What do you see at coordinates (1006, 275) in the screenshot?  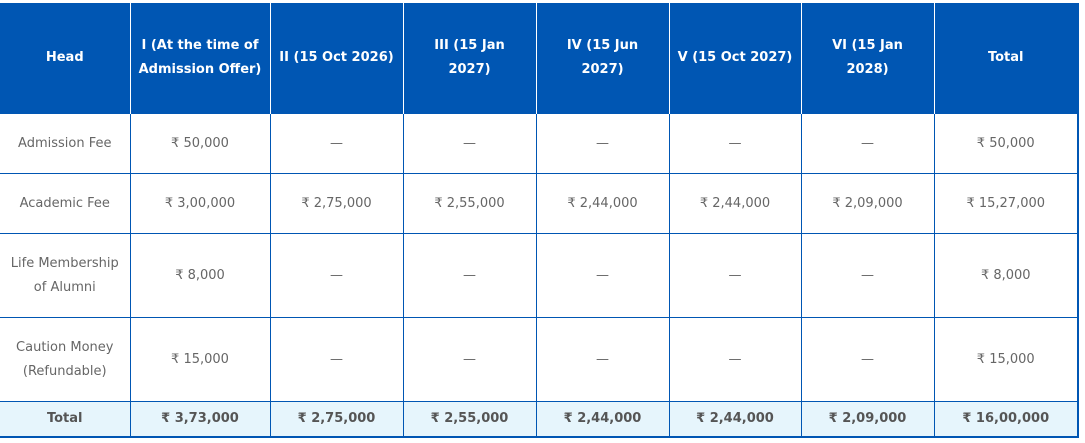 I see `row-total: ₹ 8,000` at bounding box center [1006, 275].